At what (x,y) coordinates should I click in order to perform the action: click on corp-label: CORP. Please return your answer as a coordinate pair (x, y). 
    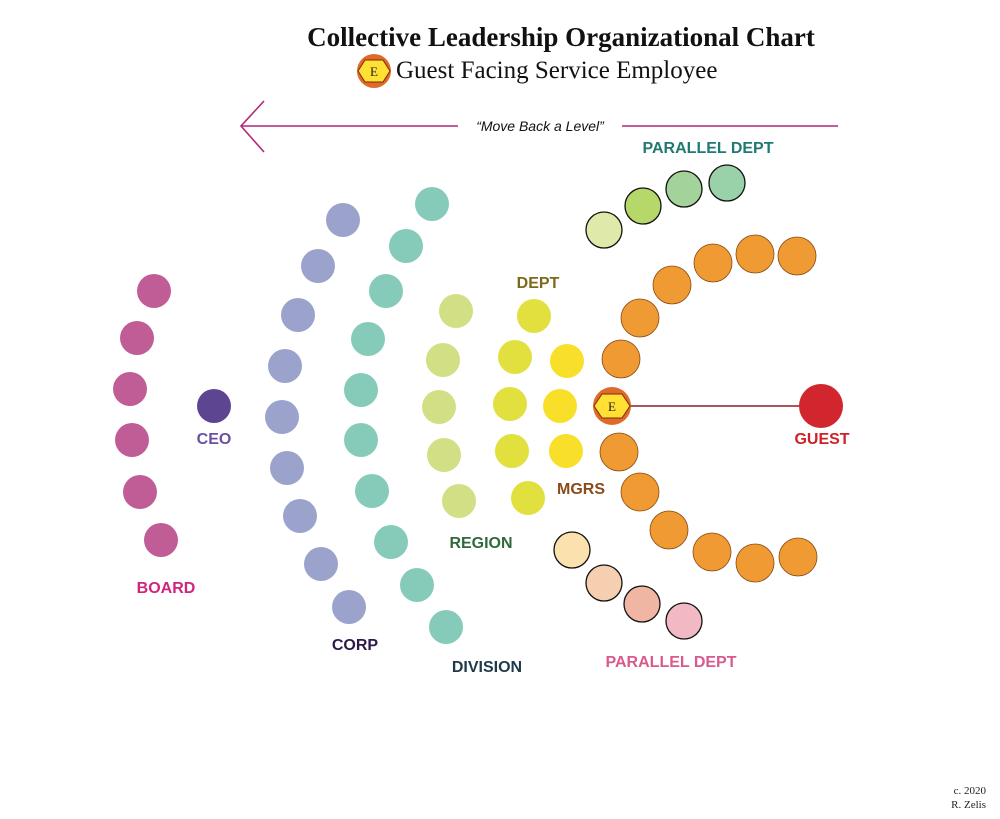
    Looking at the image, I should click on (355, 645).